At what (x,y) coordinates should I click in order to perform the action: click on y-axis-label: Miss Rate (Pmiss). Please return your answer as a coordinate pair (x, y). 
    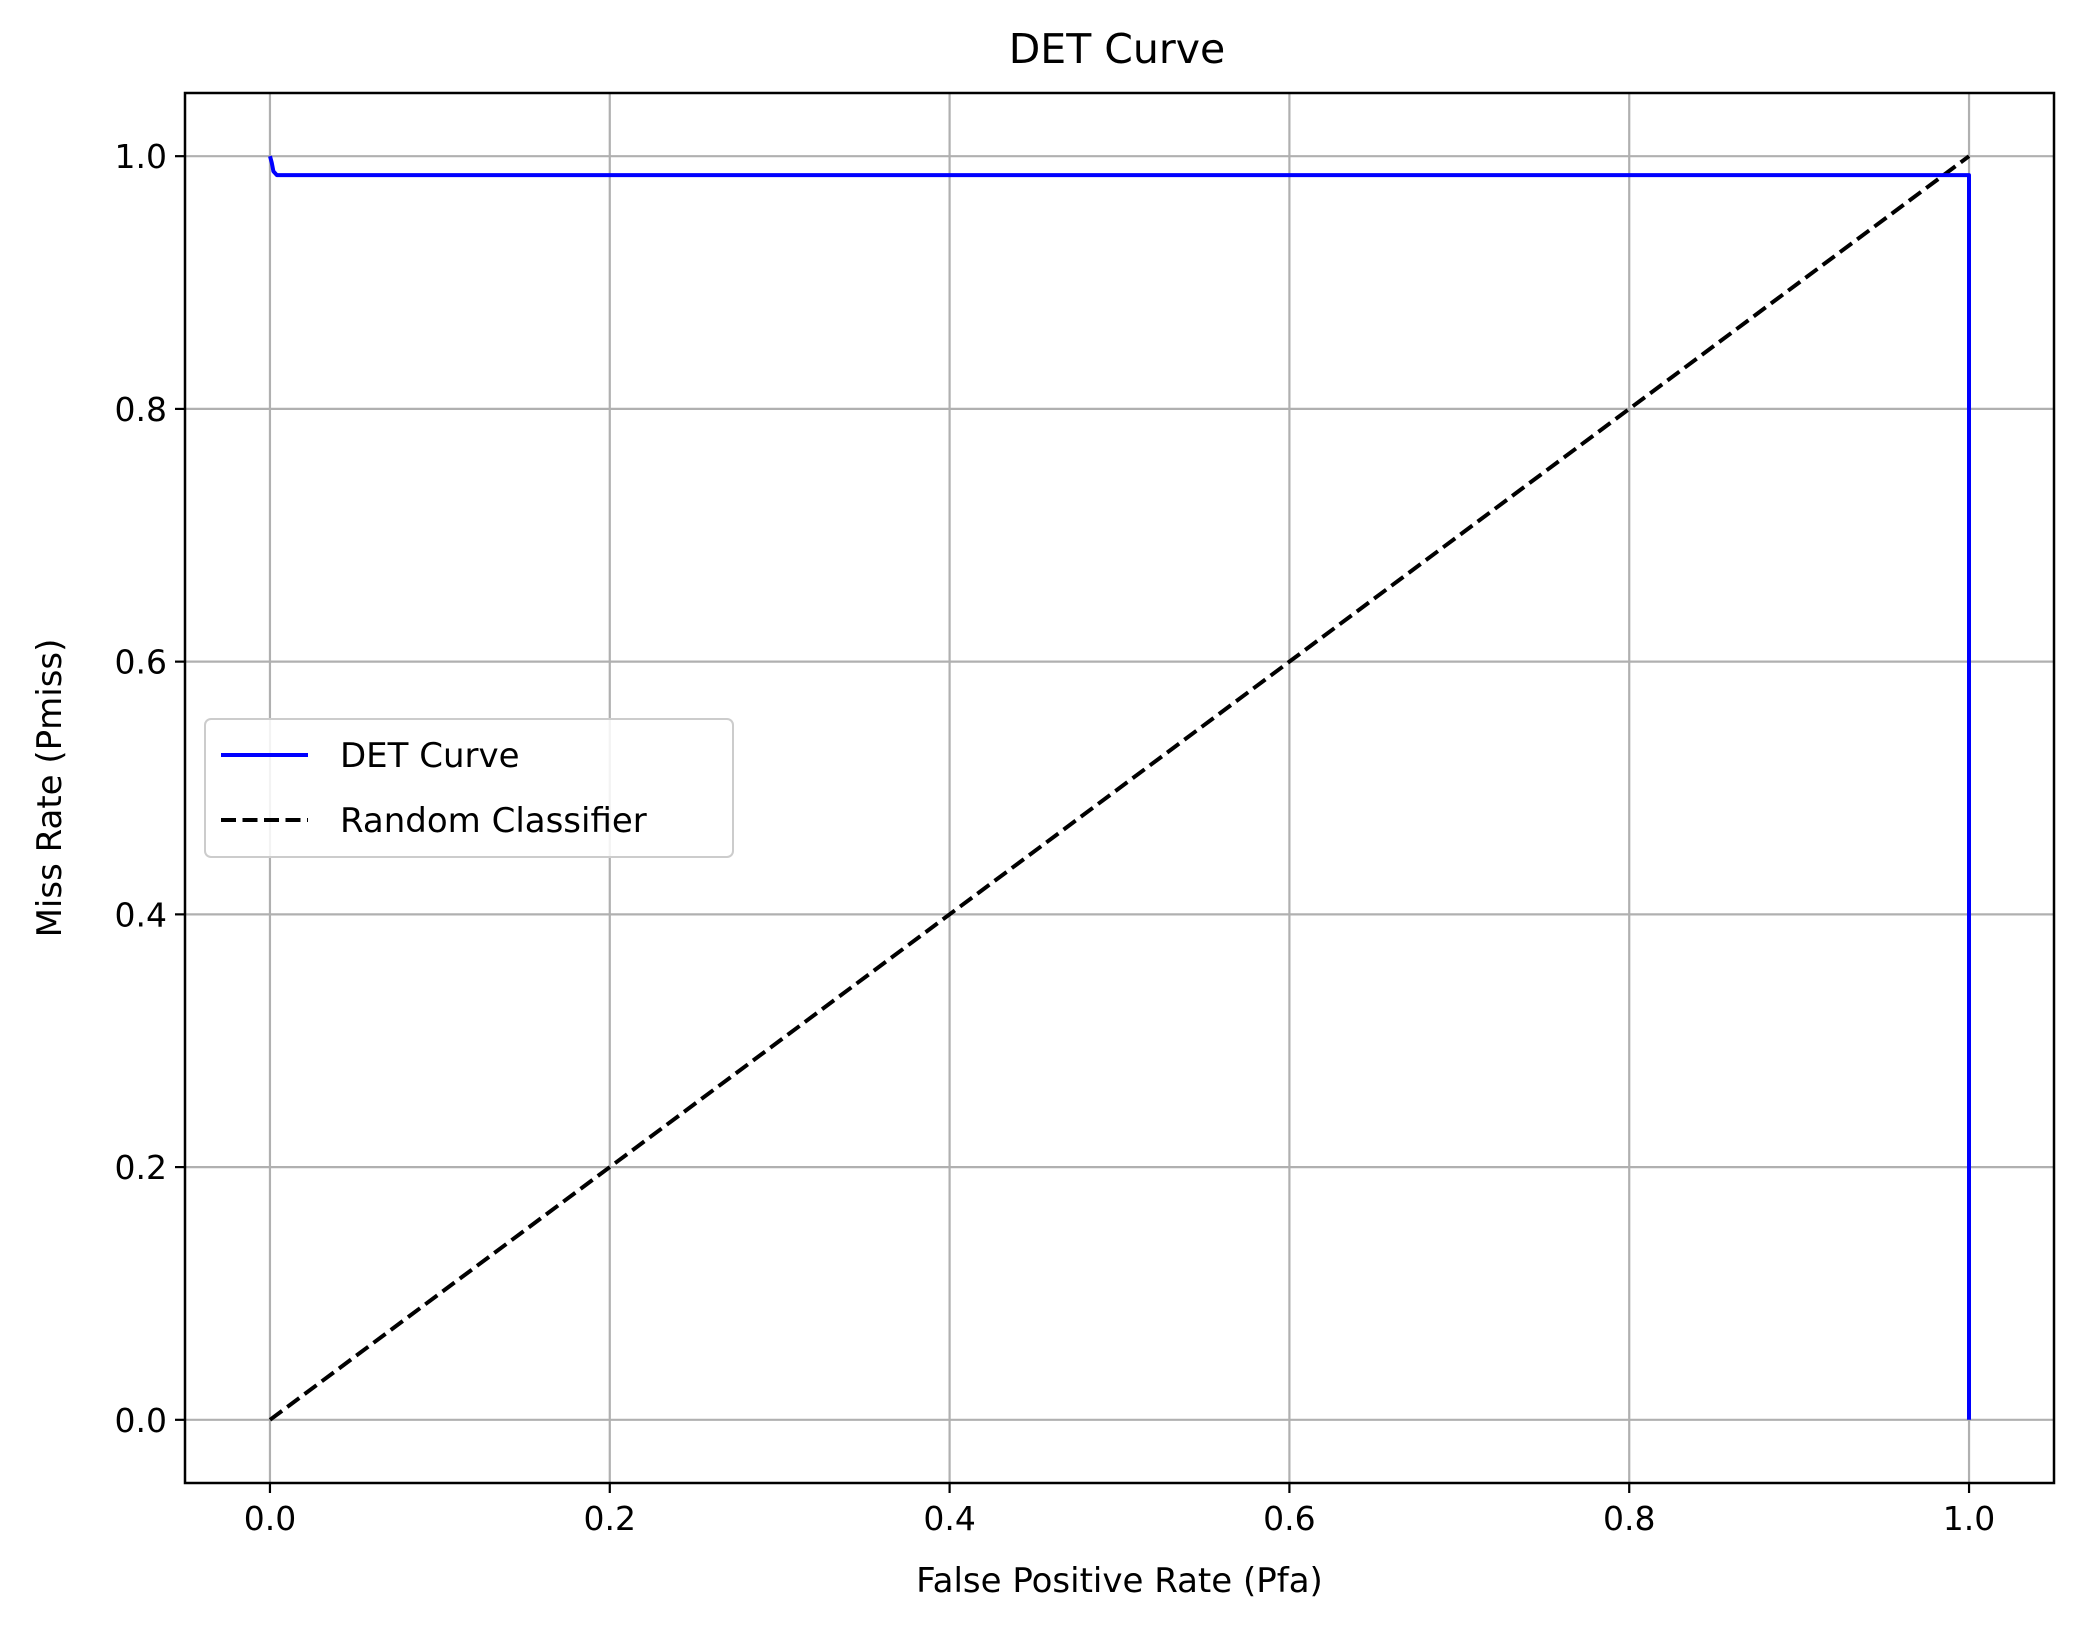
    Looking at the image, I should click on (50, 788).